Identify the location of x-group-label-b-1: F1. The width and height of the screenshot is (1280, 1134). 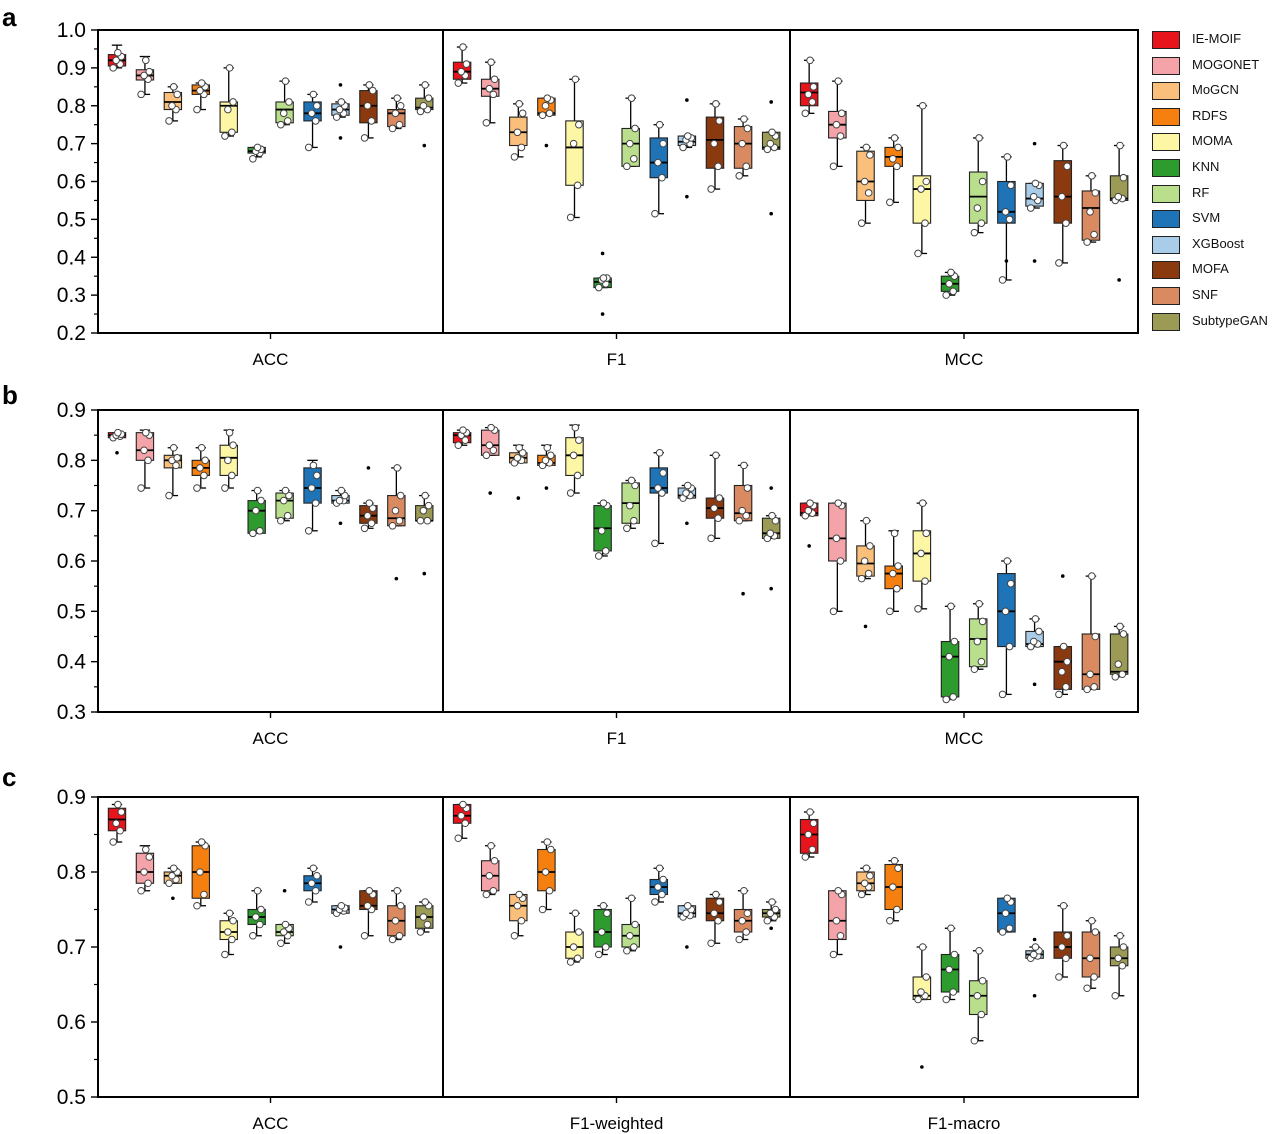
(617, 738).